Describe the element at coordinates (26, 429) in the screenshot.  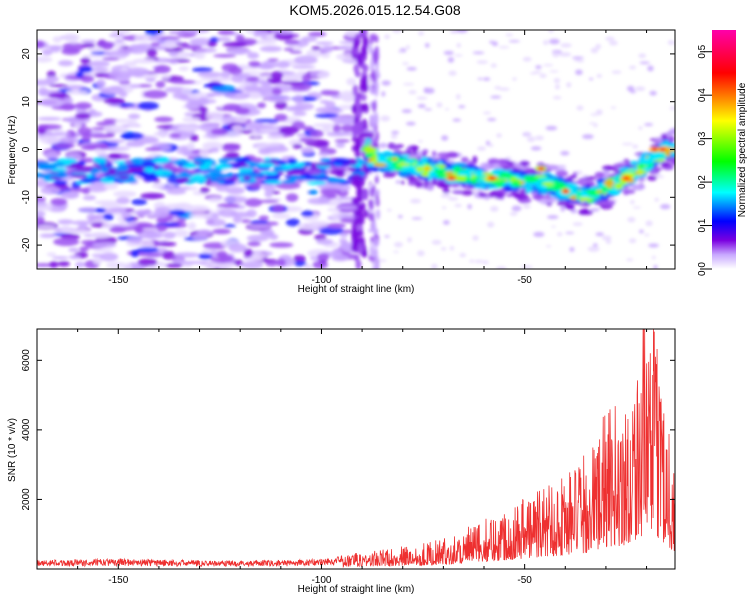
I see `y-tick-label: 4000` at that location.